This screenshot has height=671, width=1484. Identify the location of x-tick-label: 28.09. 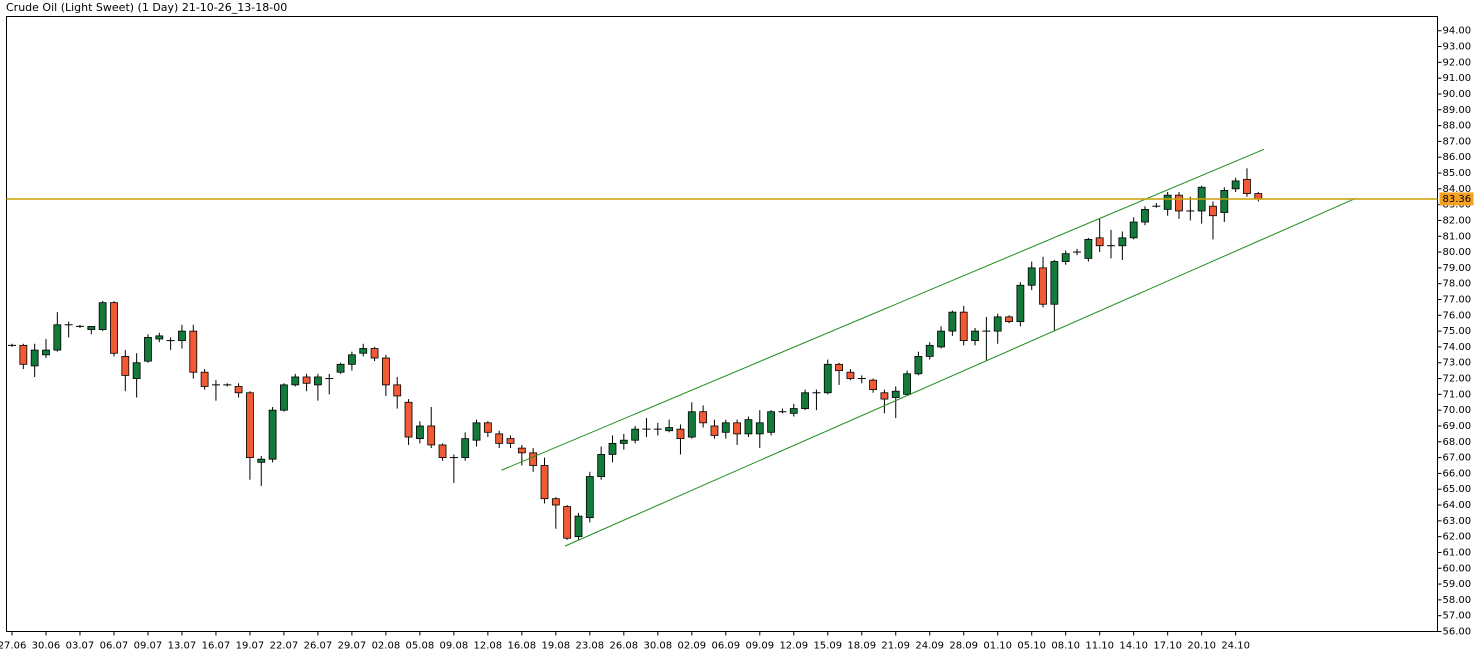
(963, 646).